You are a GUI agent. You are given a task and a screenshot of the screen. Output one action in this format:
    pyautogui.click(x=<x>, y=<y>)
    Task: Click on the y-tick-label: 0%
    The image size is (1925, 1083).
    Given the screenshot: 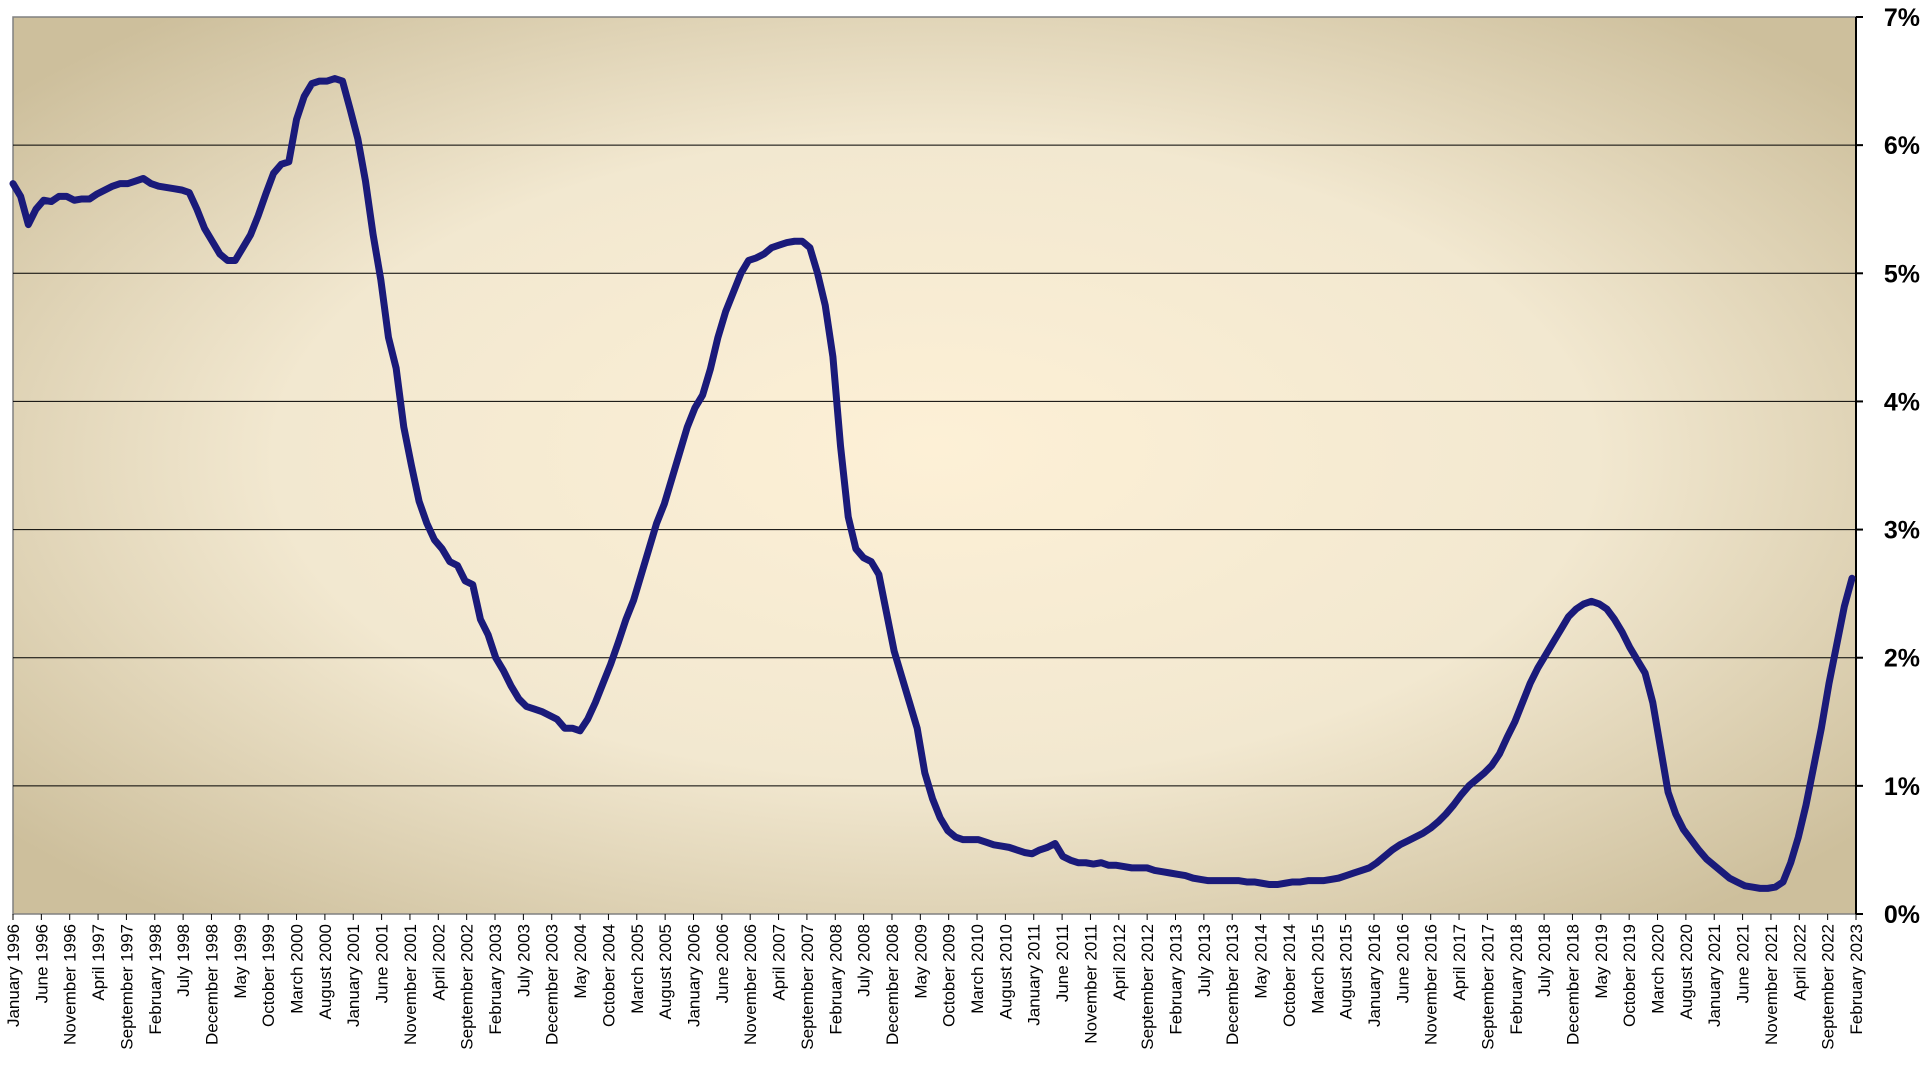 What is the action you would take?
    pyautogui.click(x=1902, y=915)
    